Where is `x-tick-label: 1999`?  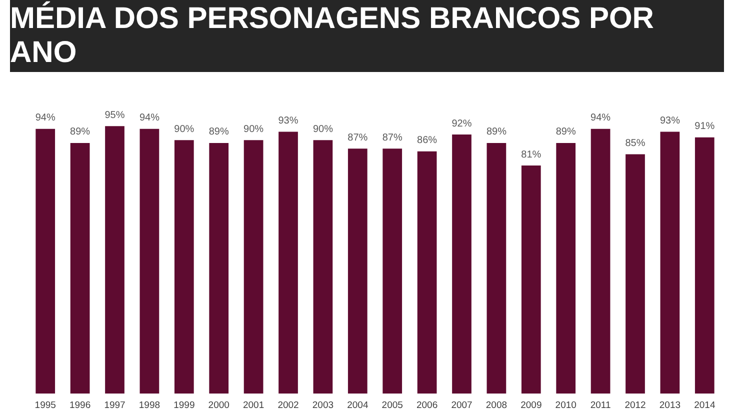
x-tick-label: 1999 is located at coordinates (184, 405).